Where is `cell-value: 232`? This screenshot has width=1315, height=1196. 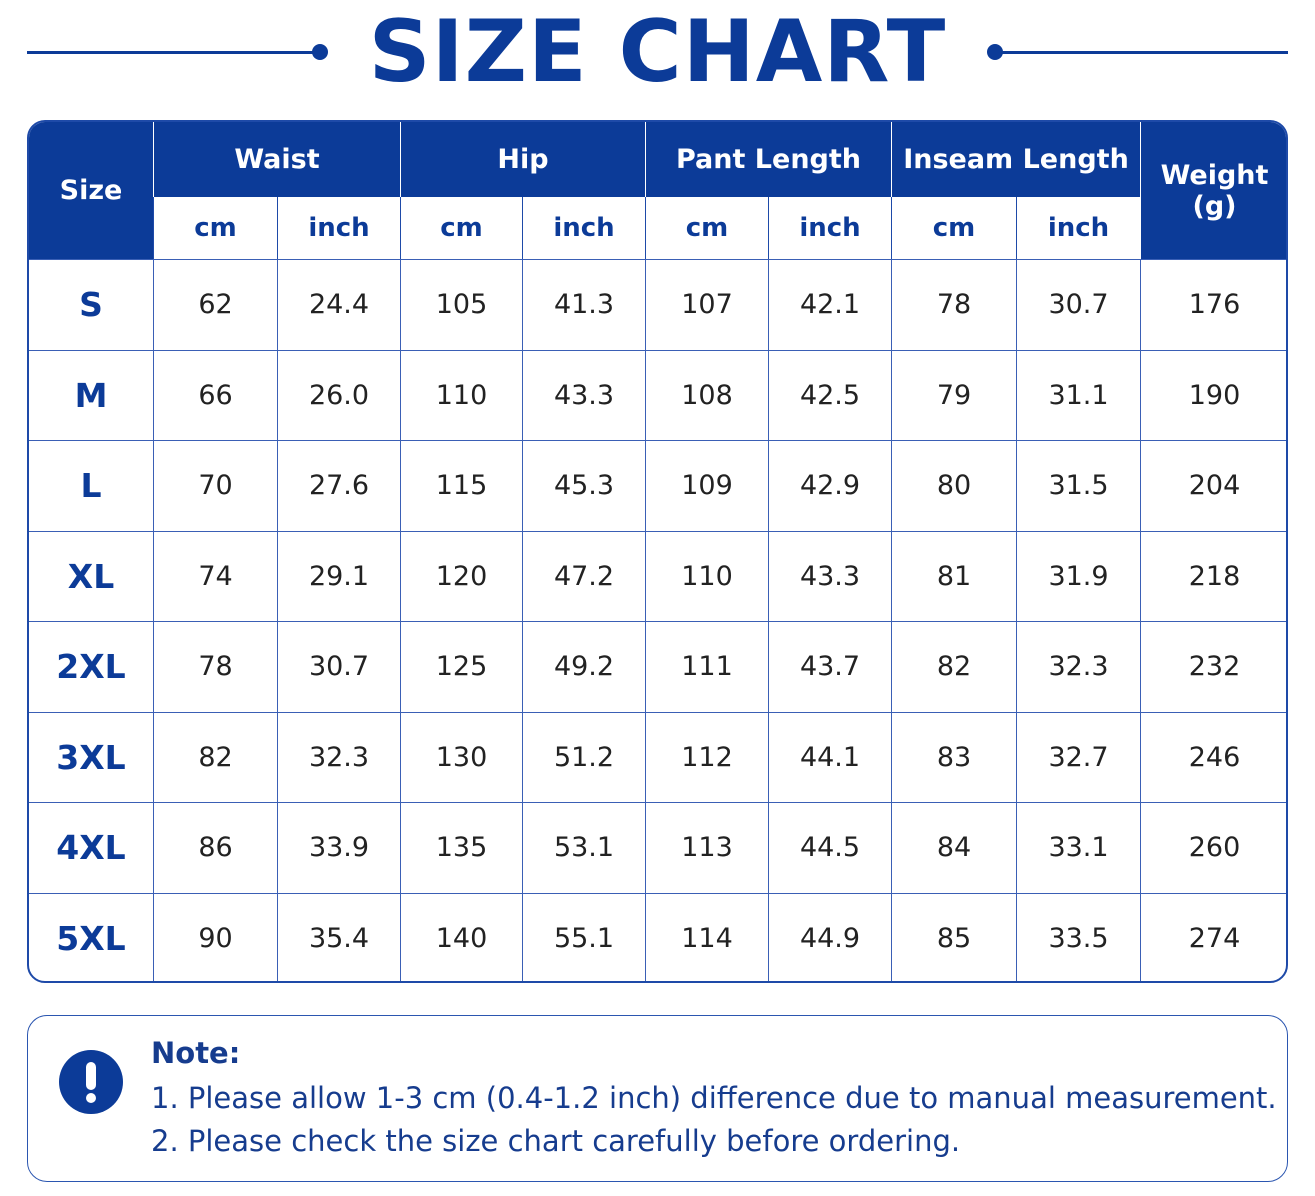 cell-value: 232 is located at coordinates (1213, 666).